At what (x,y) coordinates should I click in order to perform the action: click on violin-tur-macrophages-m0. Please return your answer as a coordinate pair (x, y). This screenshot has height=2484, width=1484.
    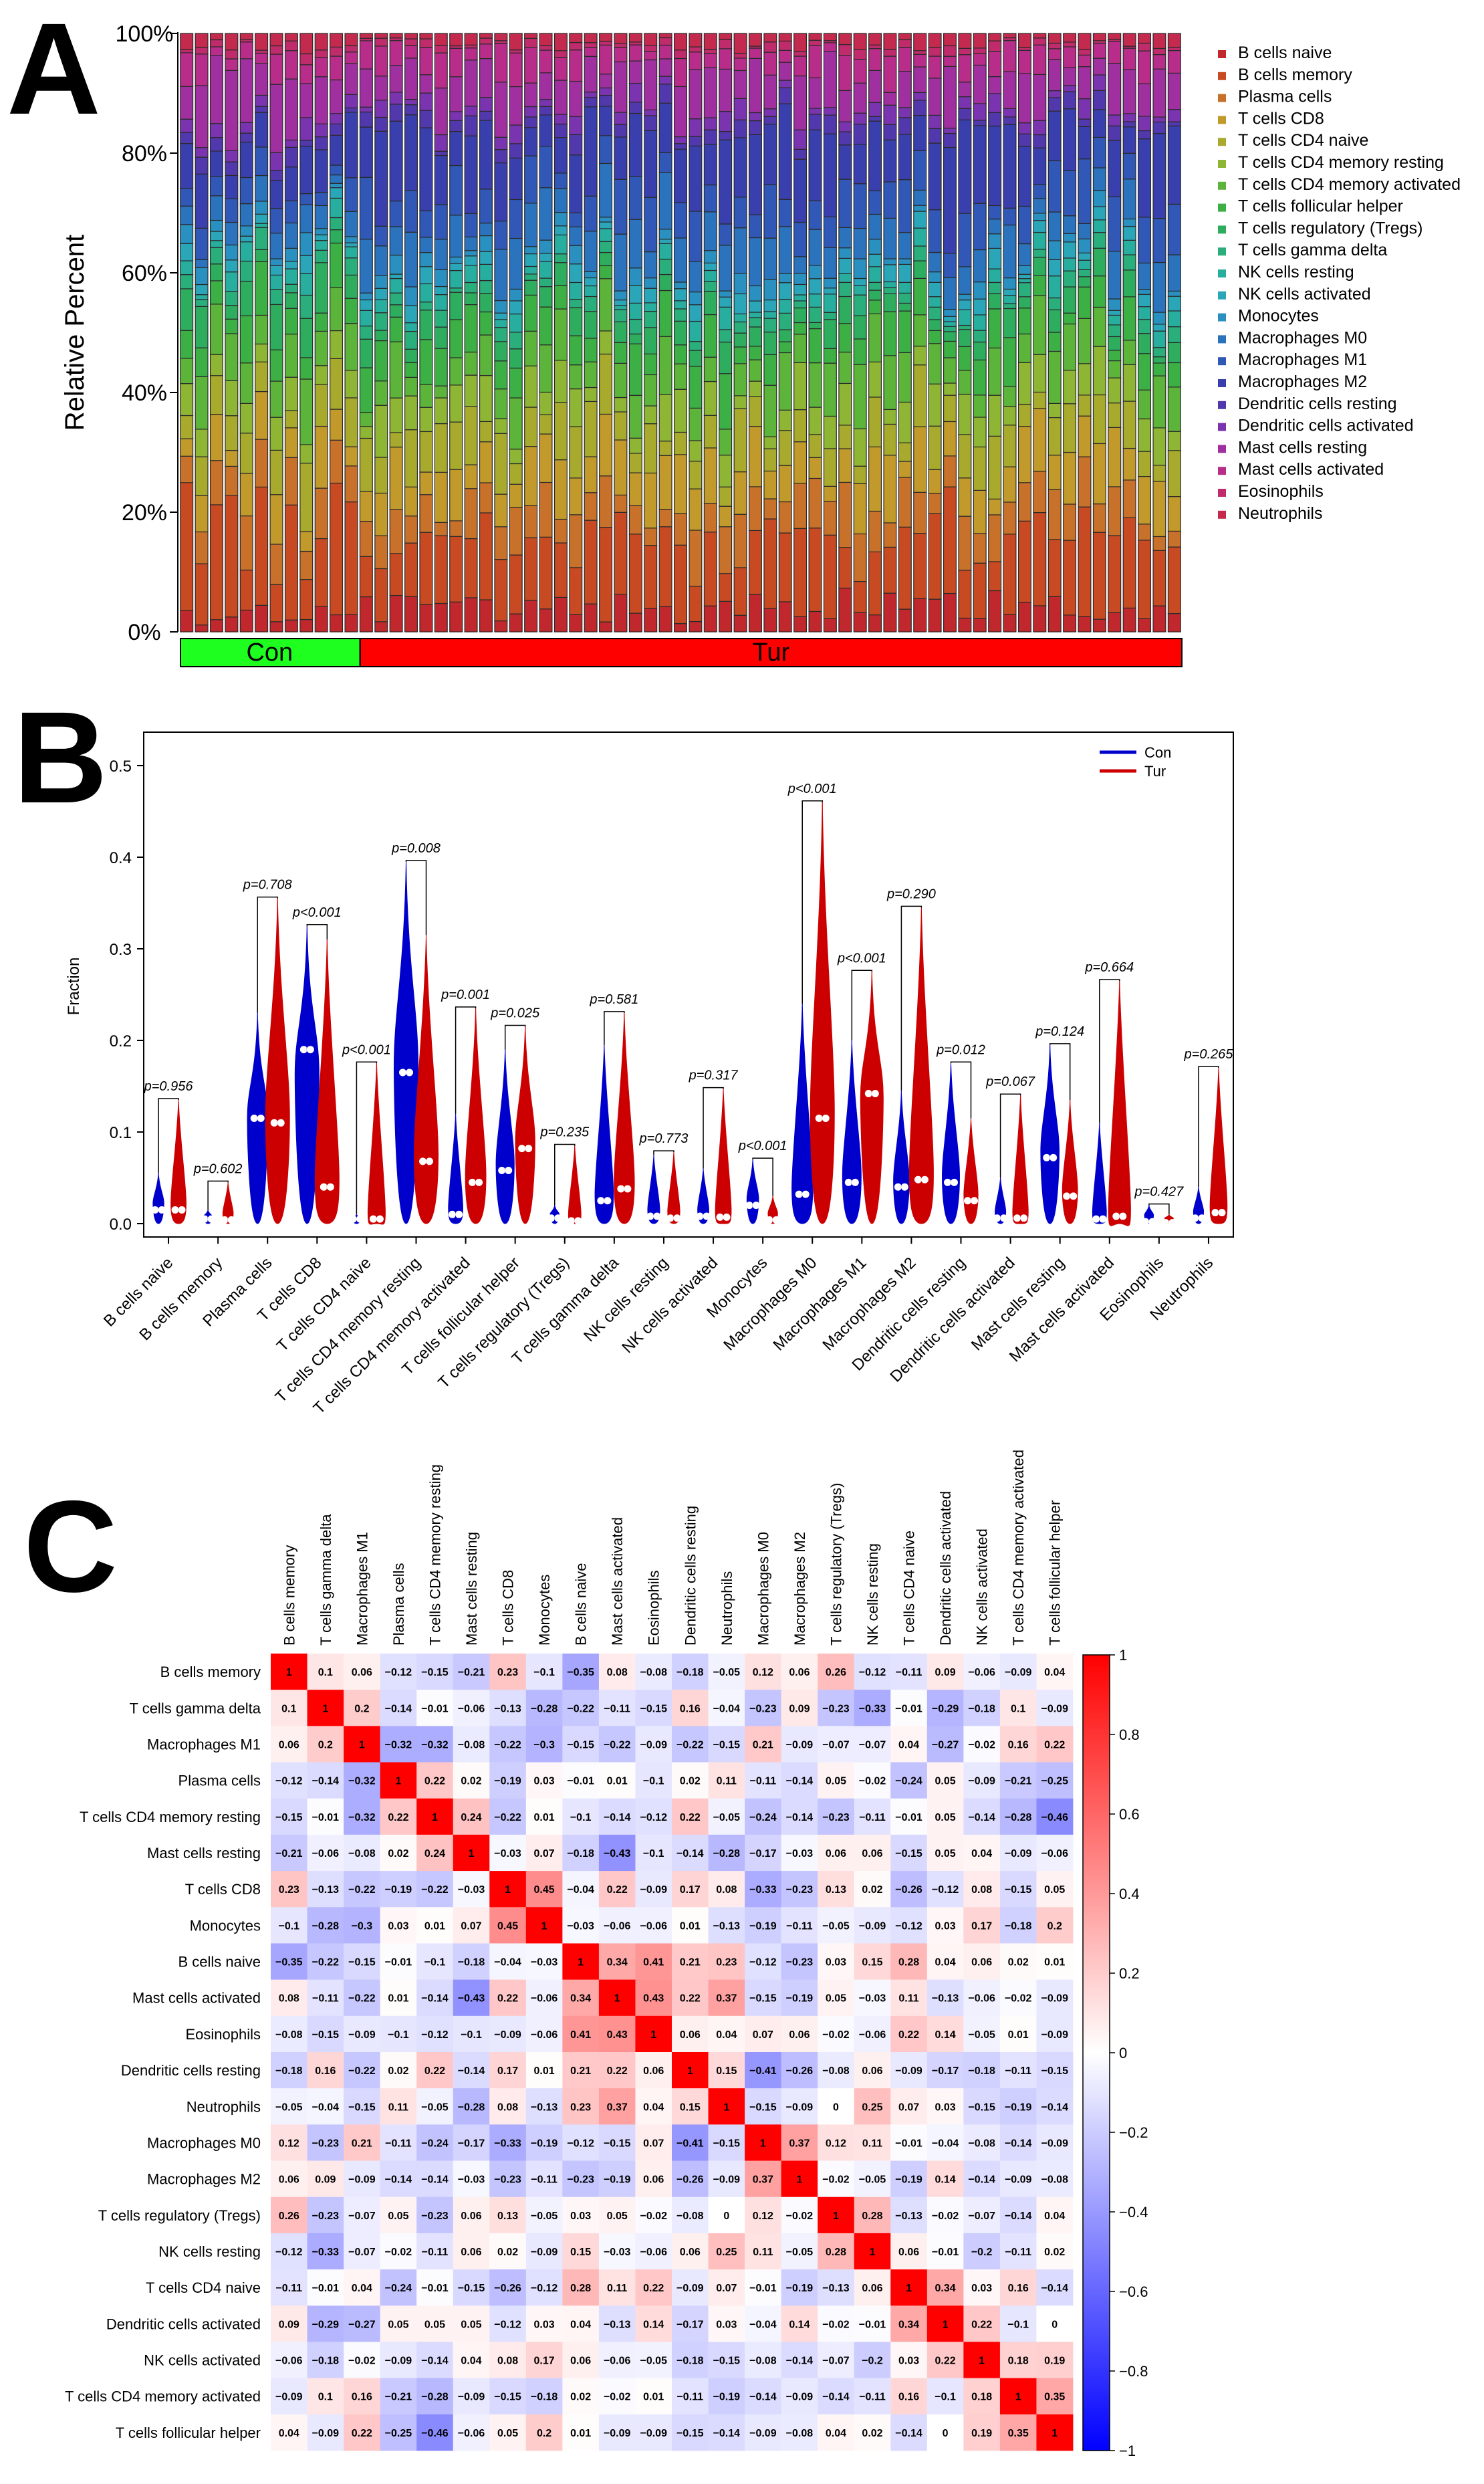
    Looking at the image, I should click on (816, 1013).